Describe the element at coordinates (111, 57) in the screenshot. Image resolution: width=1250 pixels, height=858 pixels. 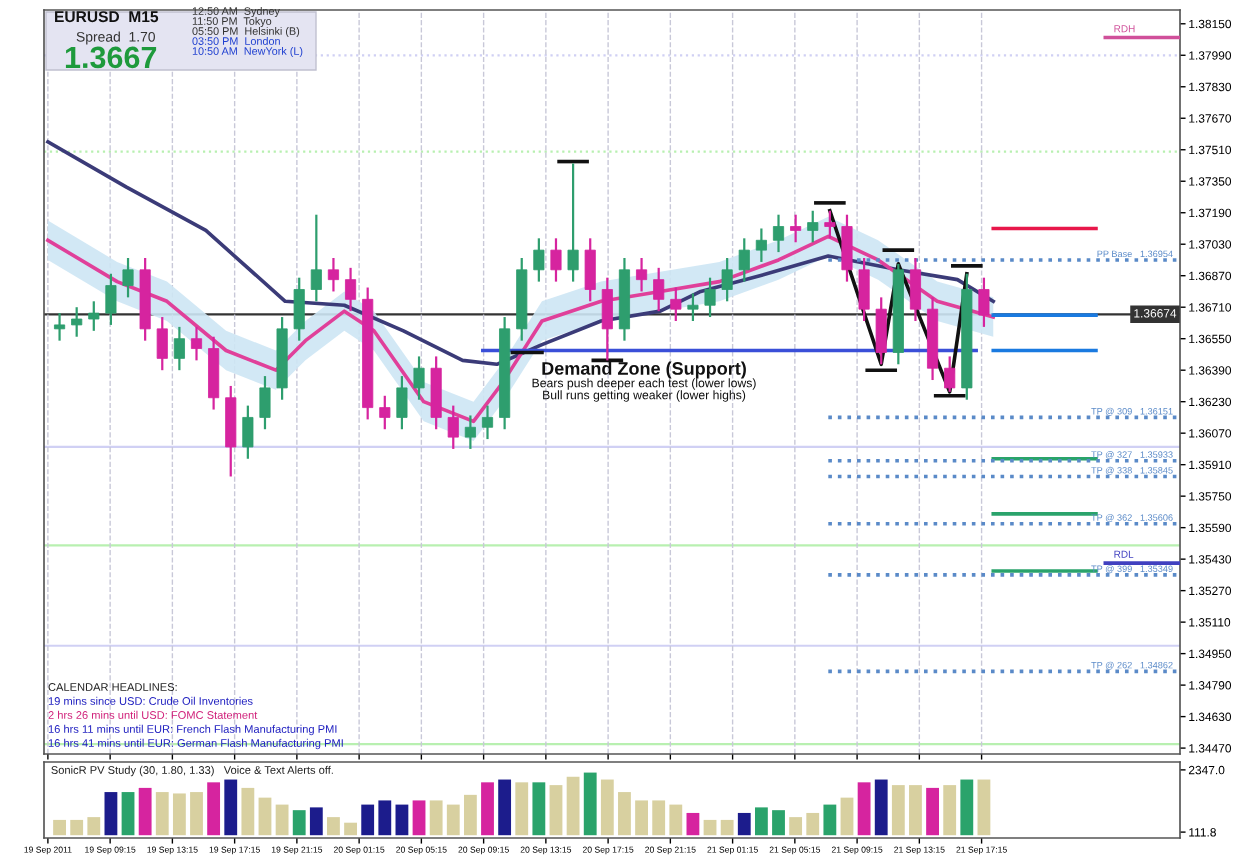
I see `annotation: 1.3667` at that location.